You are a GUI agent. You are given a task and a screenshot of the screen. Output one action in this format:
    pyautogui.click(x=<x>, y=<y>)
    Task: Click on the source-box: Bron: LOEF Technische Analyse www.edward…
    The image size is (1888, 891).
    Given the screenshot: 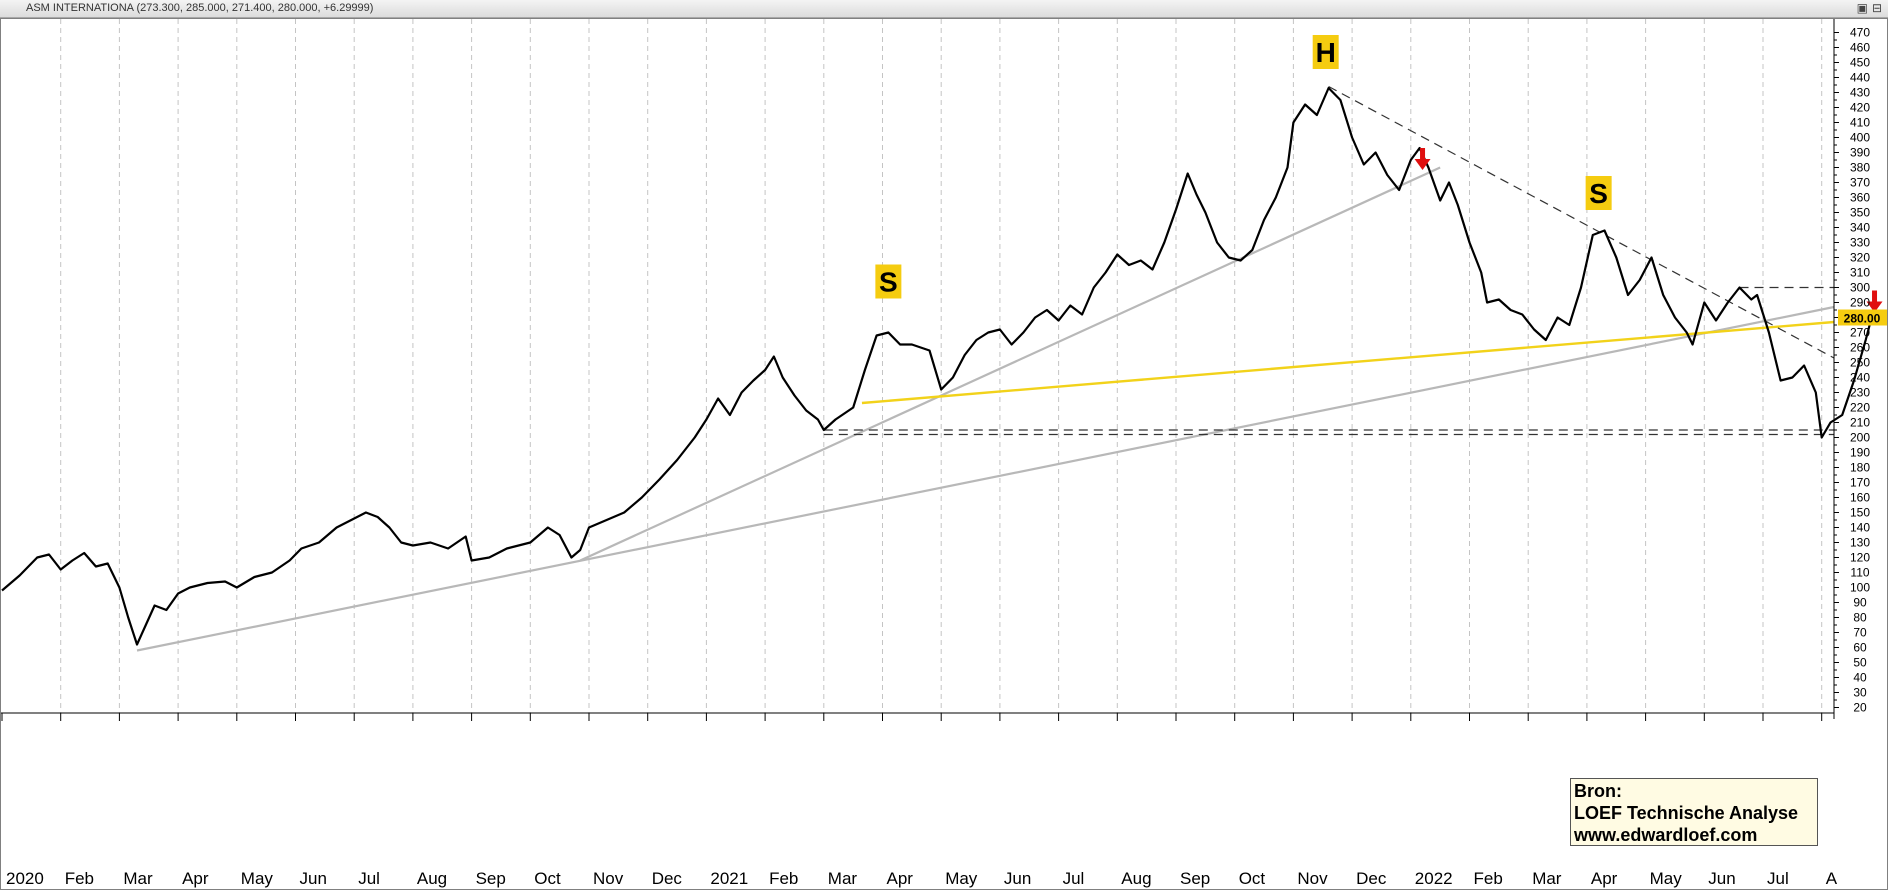 What is the action you would take?
    pyautogui.click(x=1694, y=812)
    